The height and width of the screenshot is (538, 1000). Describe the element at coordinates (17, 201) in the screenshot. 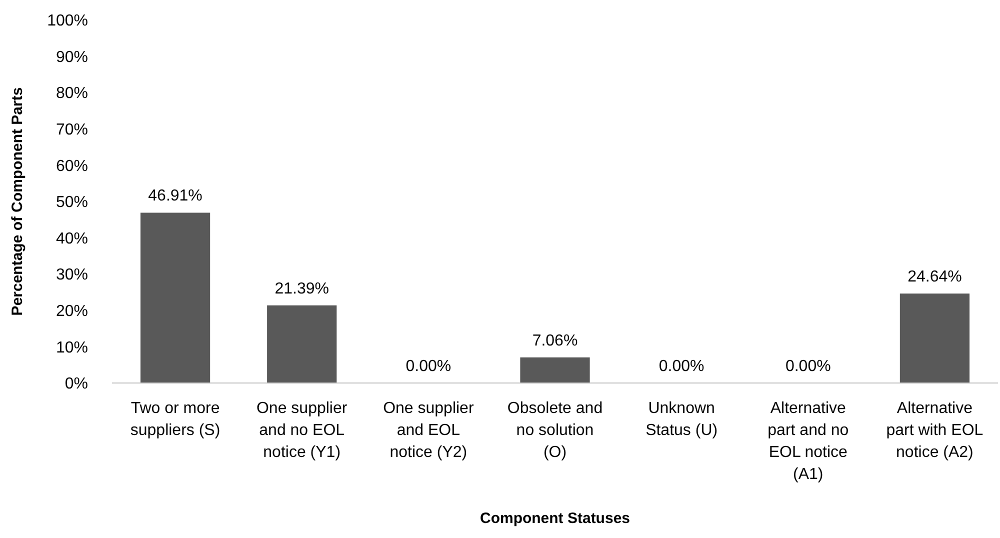

I see `y-axis-title: Percentage of Component Parts` at that location.